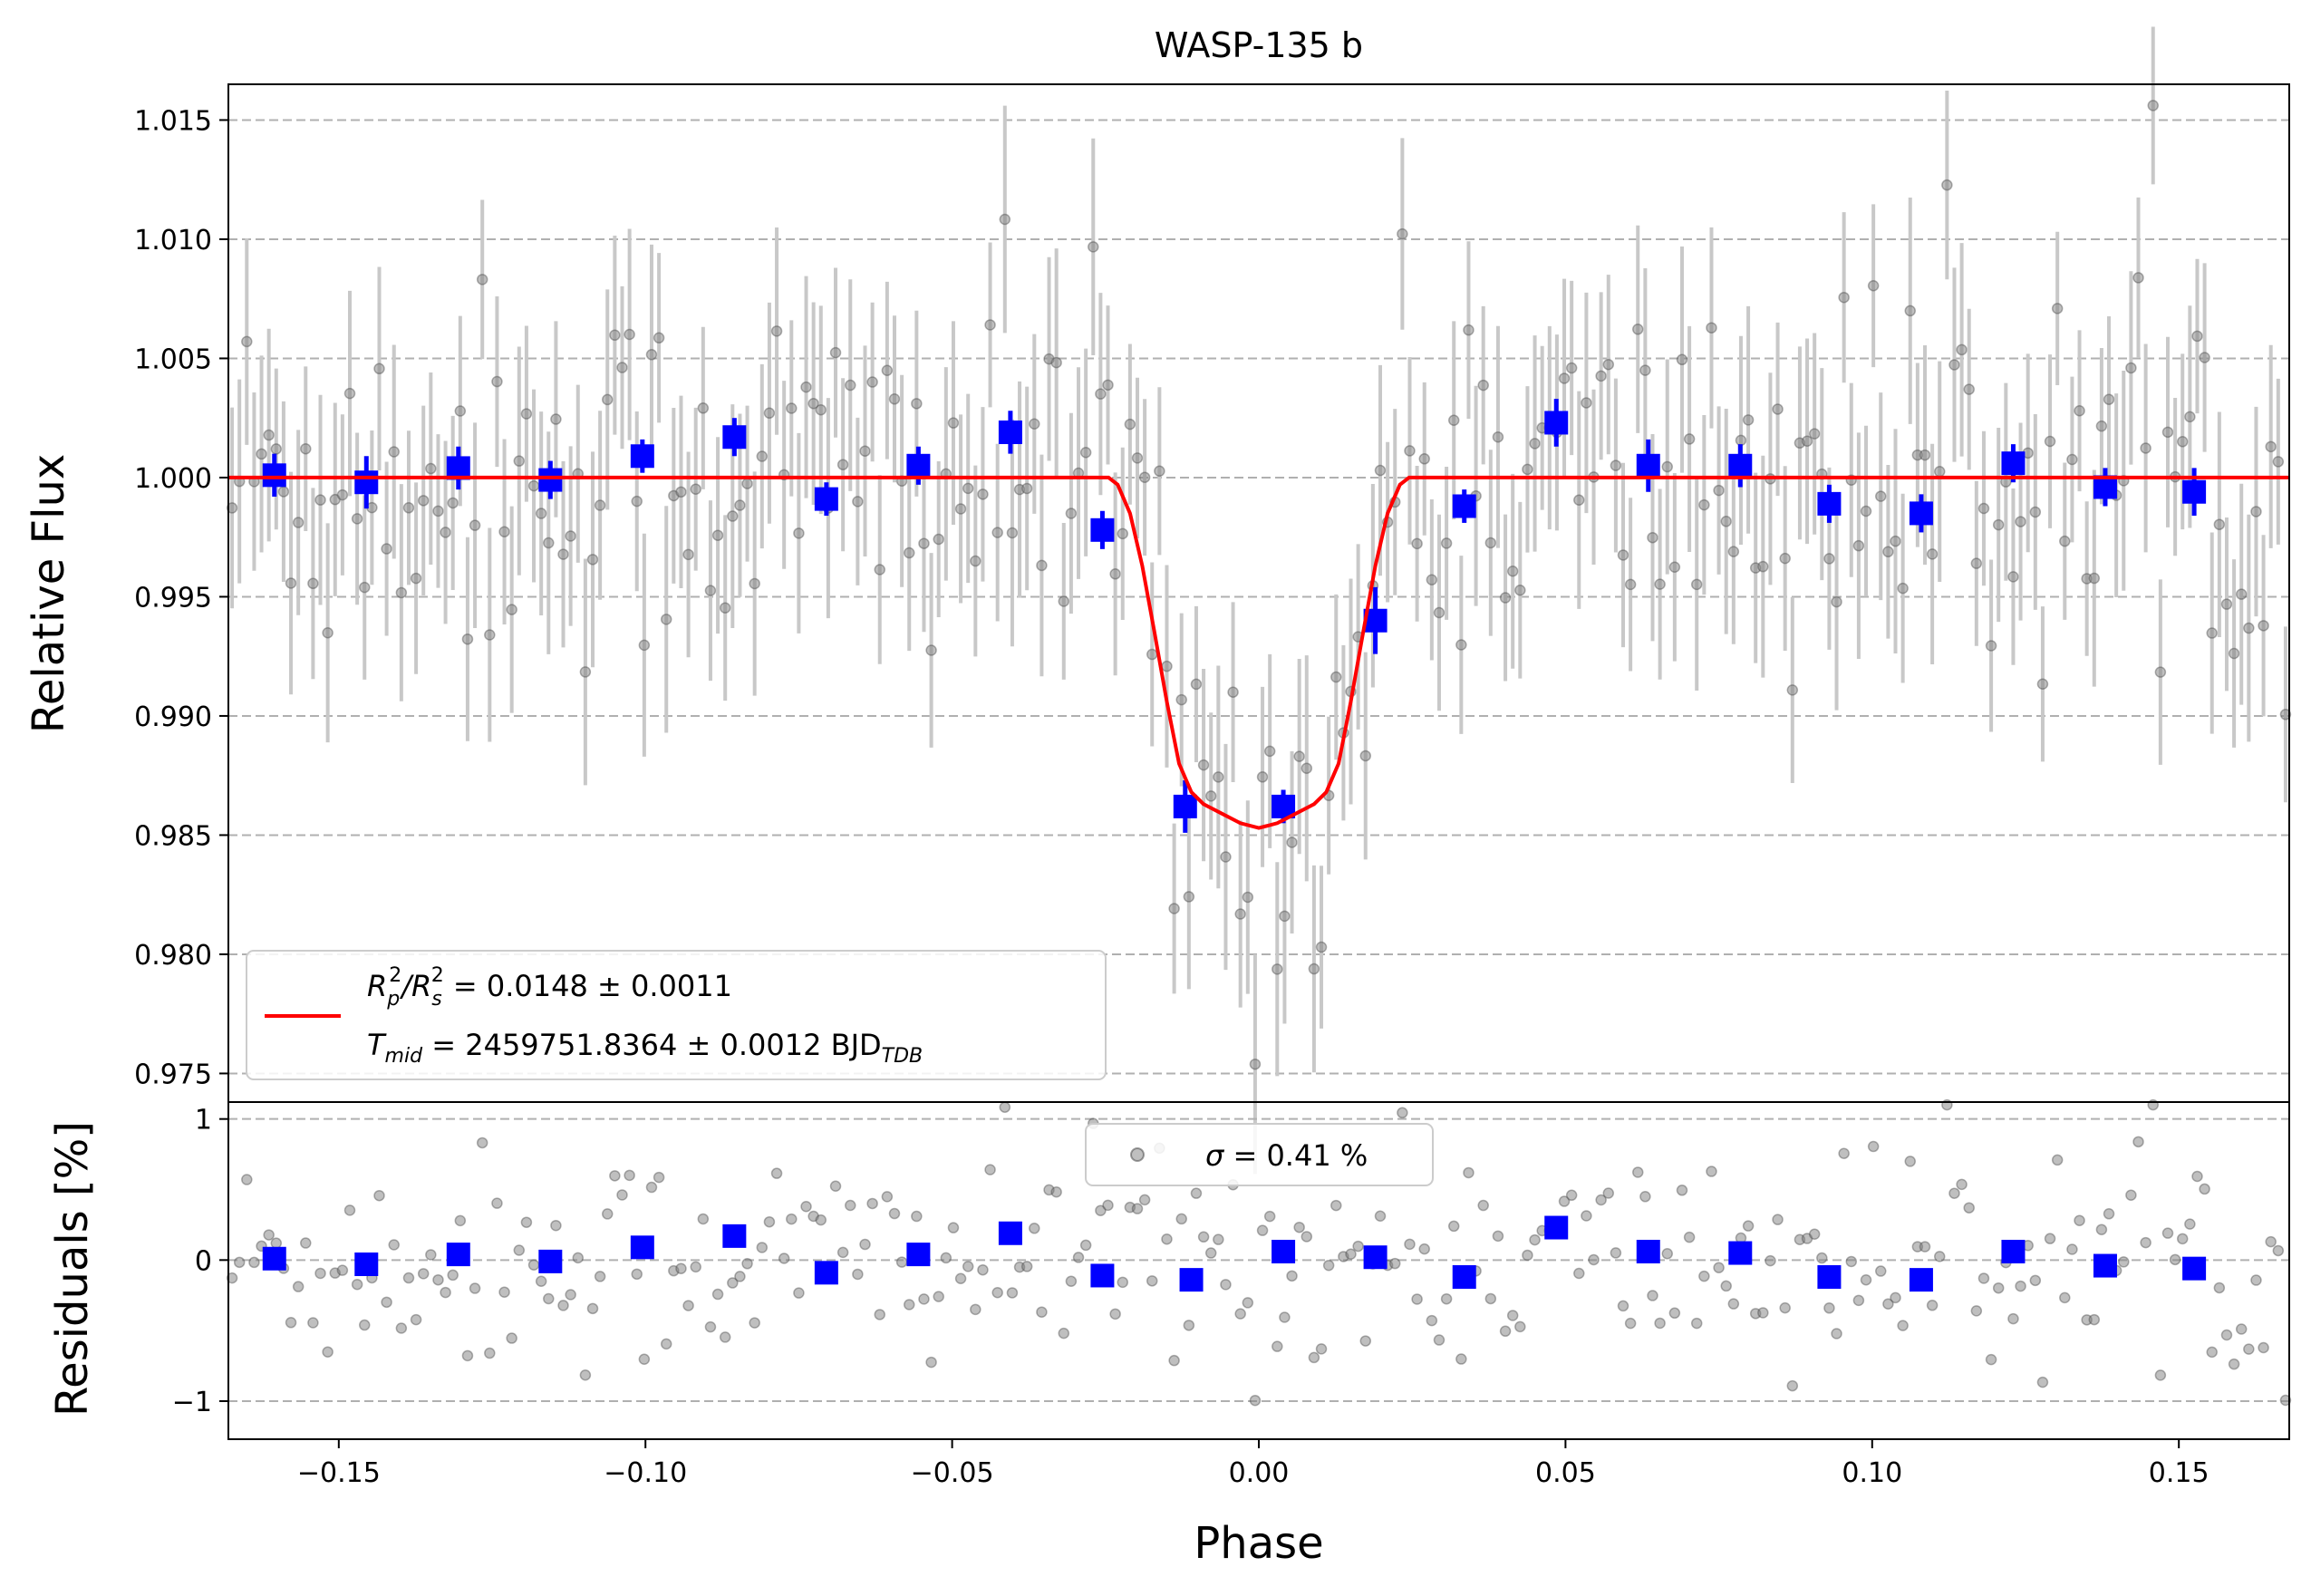 This screenshot has width=2311, height=1596. What do you see at coordinates (192, 1402) in the screenshot?
I see `bottom-y-tick-label: −1` at bounding box center [192, 1402].